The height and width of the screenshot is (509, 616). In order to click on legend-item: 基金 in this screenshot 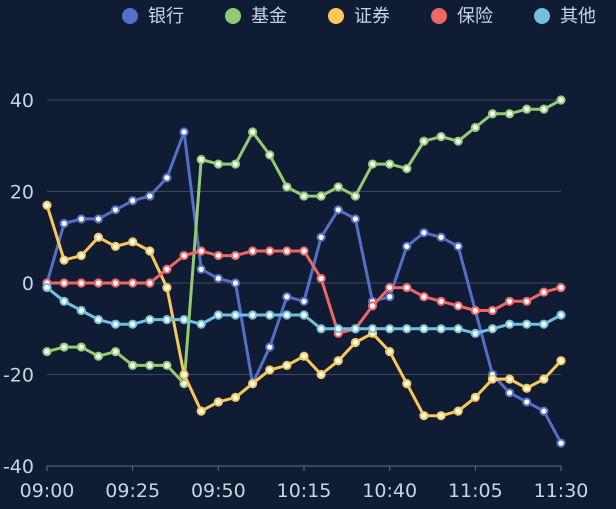, I will do `click(256, 16)`.